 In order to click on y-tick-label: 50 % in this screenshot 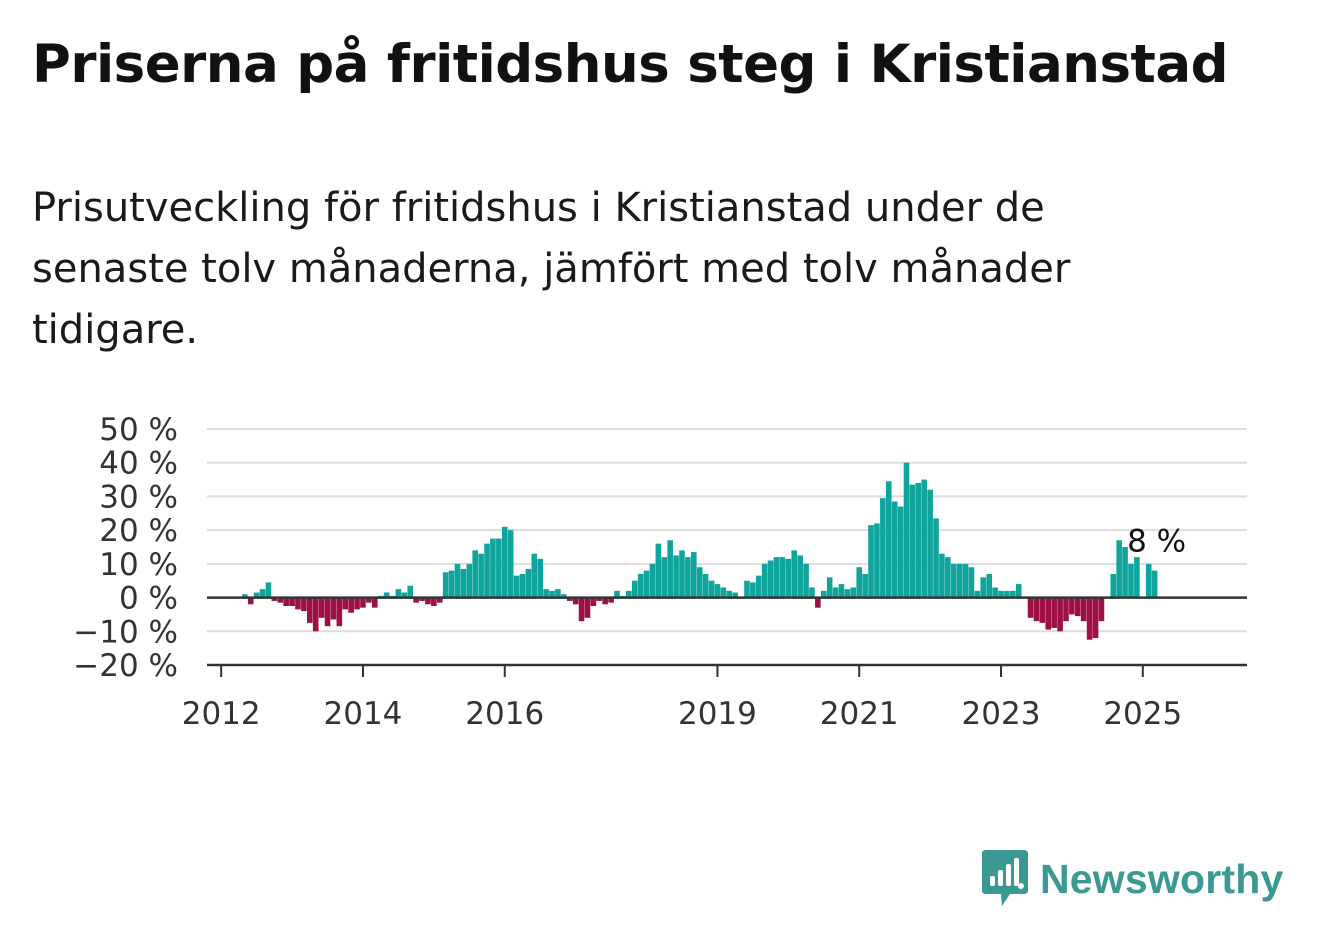, I will do `click(138, 430)`.